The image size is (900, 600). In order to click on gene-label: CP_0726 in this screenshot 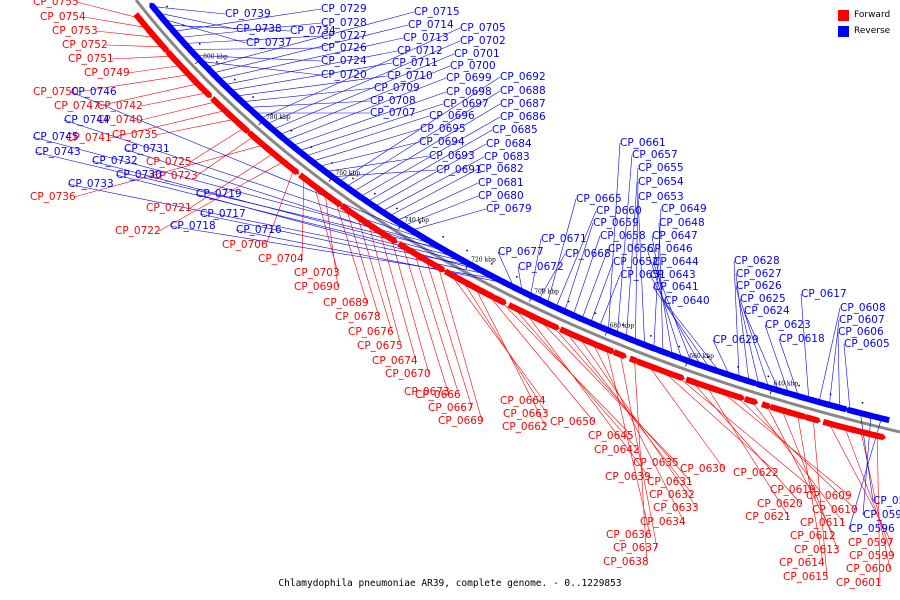, I will do `click(344, 48)`.